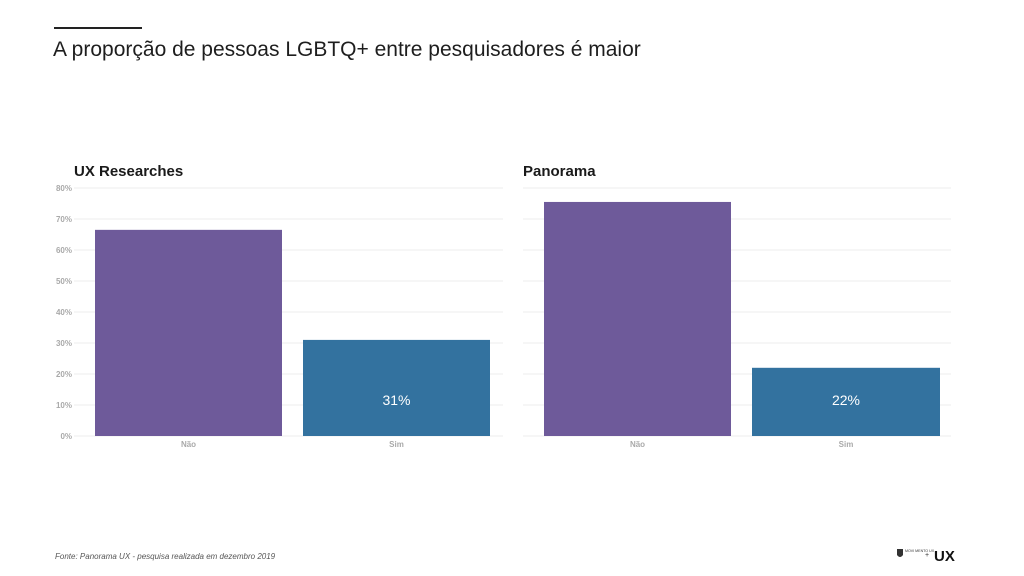  Describe the element at coordinates (66, 436) in the screenshot. I see `y-tick-label: 0%` at that location.